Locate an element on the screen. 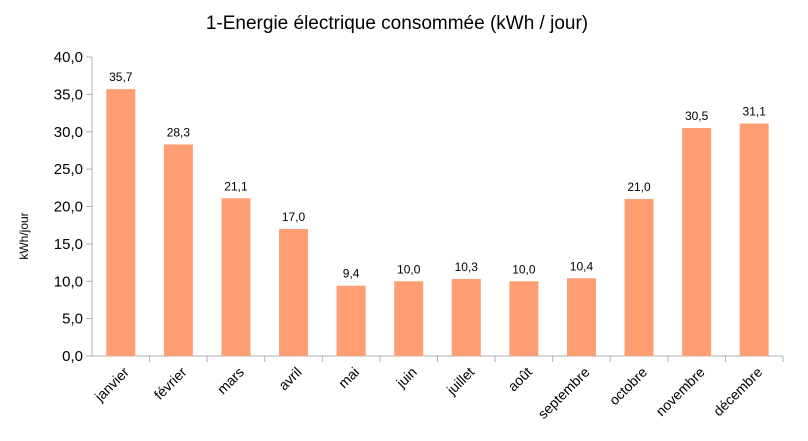  data-label: 31,1 is located at coordinates (755, 112).